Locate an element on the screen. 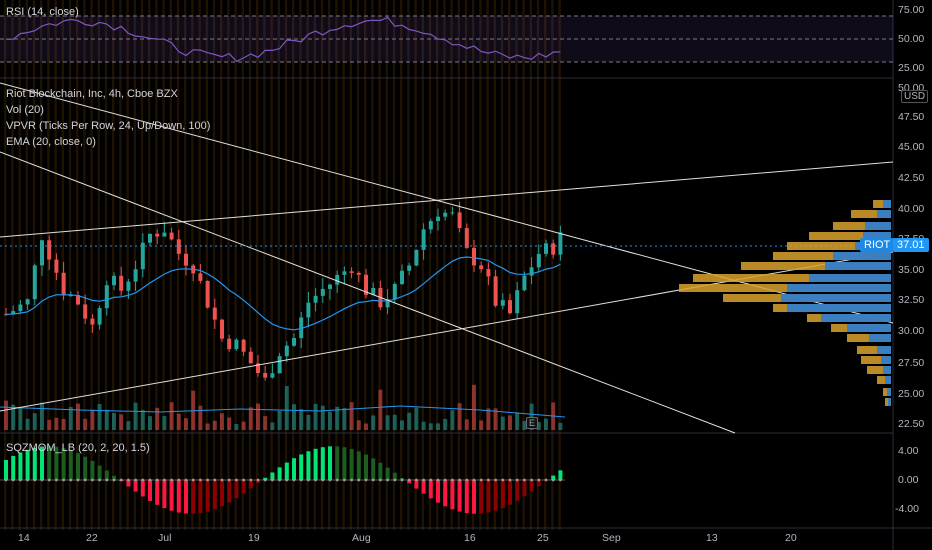  price-label: 30.00 is located at coordinates (911, 331).